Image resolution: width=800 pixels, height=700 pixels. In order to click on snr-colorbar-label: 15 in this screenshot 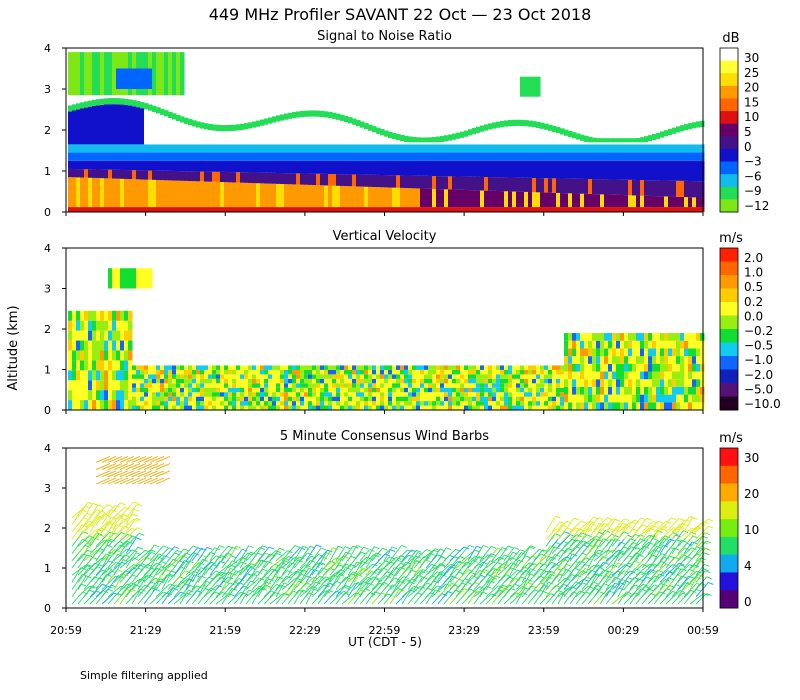, I will do `click(751, 102)`.